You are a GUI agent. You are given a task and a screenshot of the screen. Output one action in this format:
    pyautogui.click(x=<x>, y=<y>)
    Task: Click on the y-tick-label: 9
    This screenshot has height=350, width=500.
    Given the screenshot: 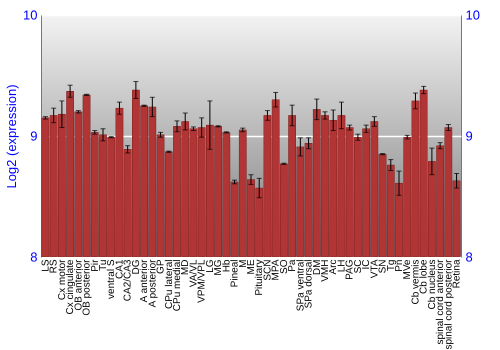 What is the action you would take?
    pyautogui.click(x=34, y=136)
    